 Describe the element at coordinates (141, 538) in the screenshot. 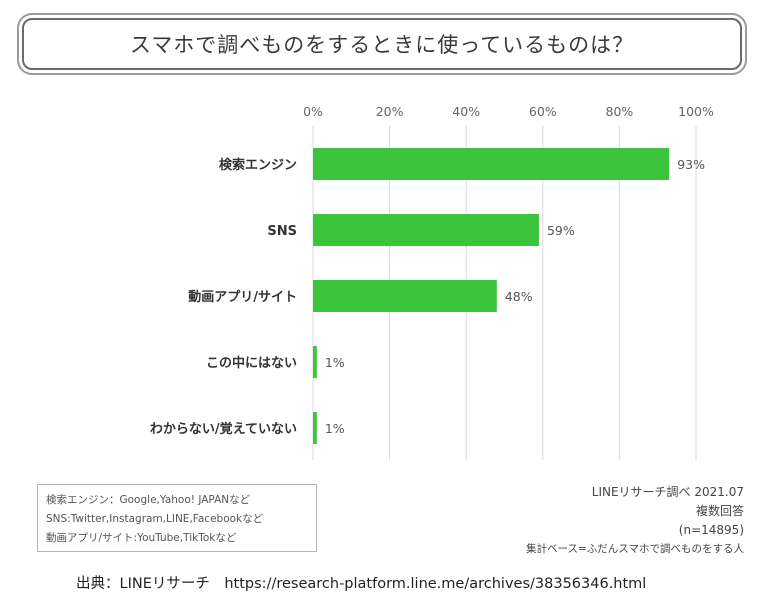

I see `note-line-video: 動画アプリ/サイト:YouTube,TikTokなど` at that location.